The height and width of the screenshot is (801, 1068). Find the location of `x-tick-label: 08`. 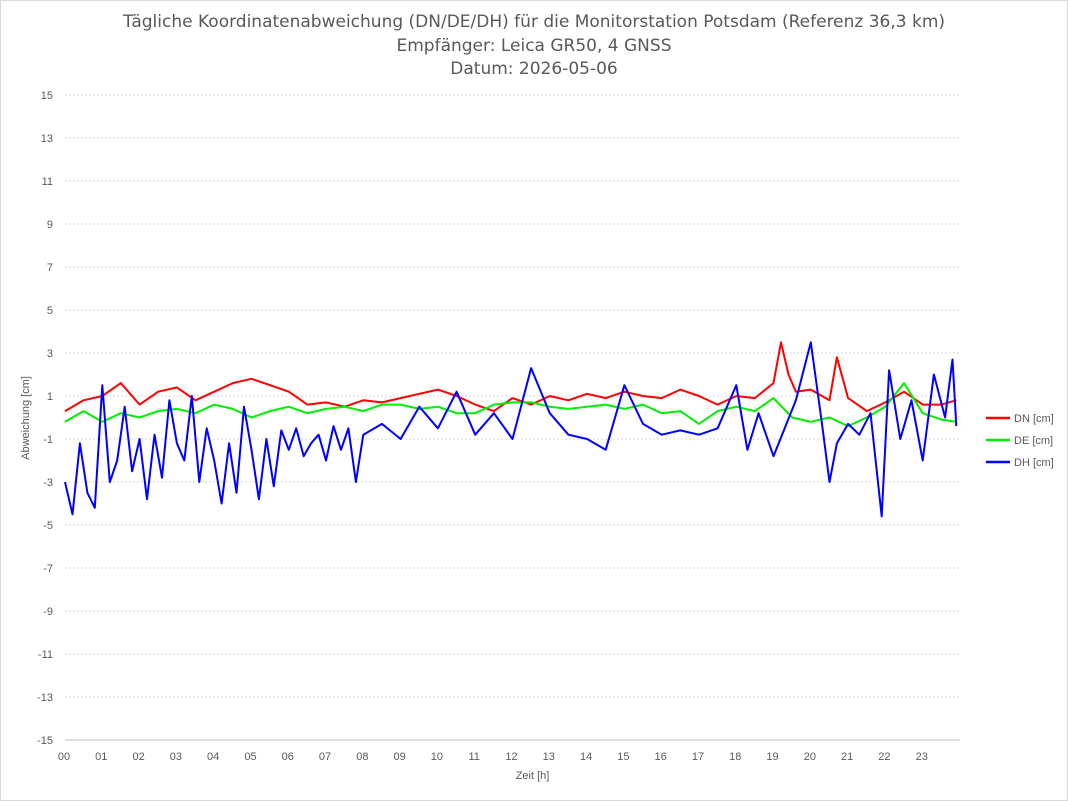

x-tick-label: 08 is located at coordinates (362, 757).